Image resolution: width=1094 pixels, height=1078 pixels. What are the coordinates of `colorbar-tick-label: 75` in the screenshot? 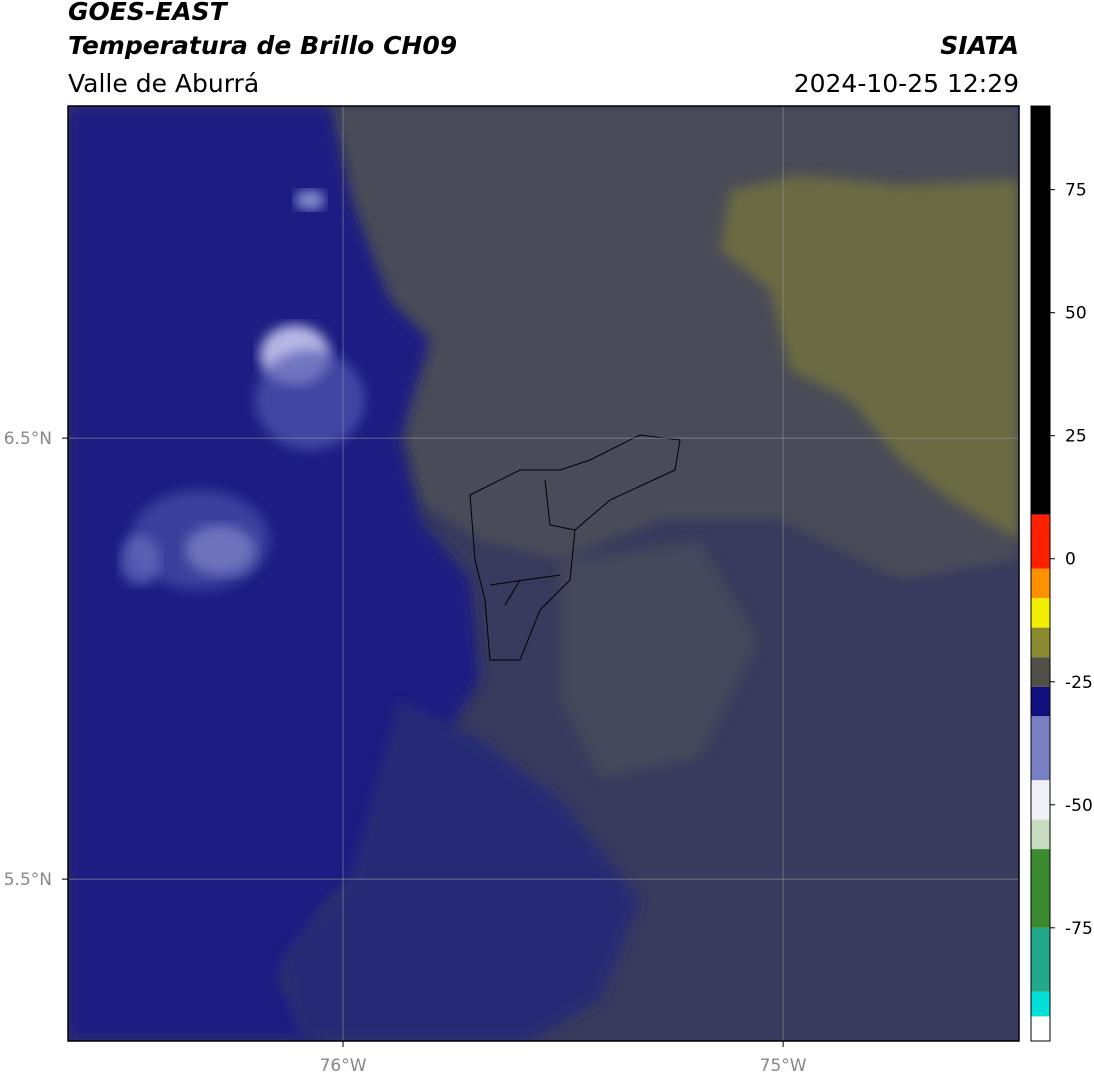 It's located at (1076, 191).